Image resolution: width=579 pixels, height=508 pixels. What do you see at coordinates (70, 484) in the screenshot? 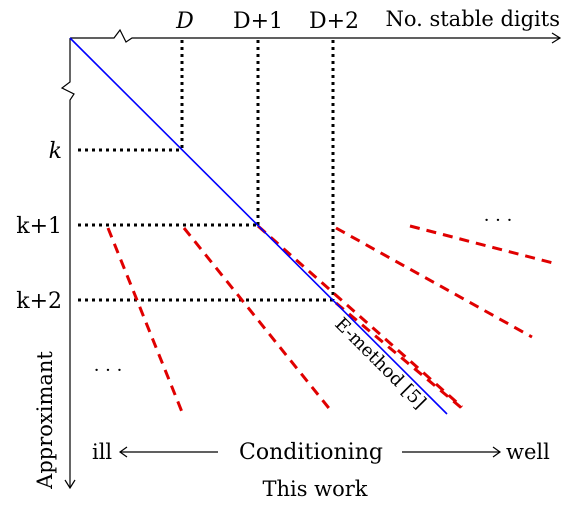
I see `y-axis-arrow-icon` at bounding box center [70, 484].